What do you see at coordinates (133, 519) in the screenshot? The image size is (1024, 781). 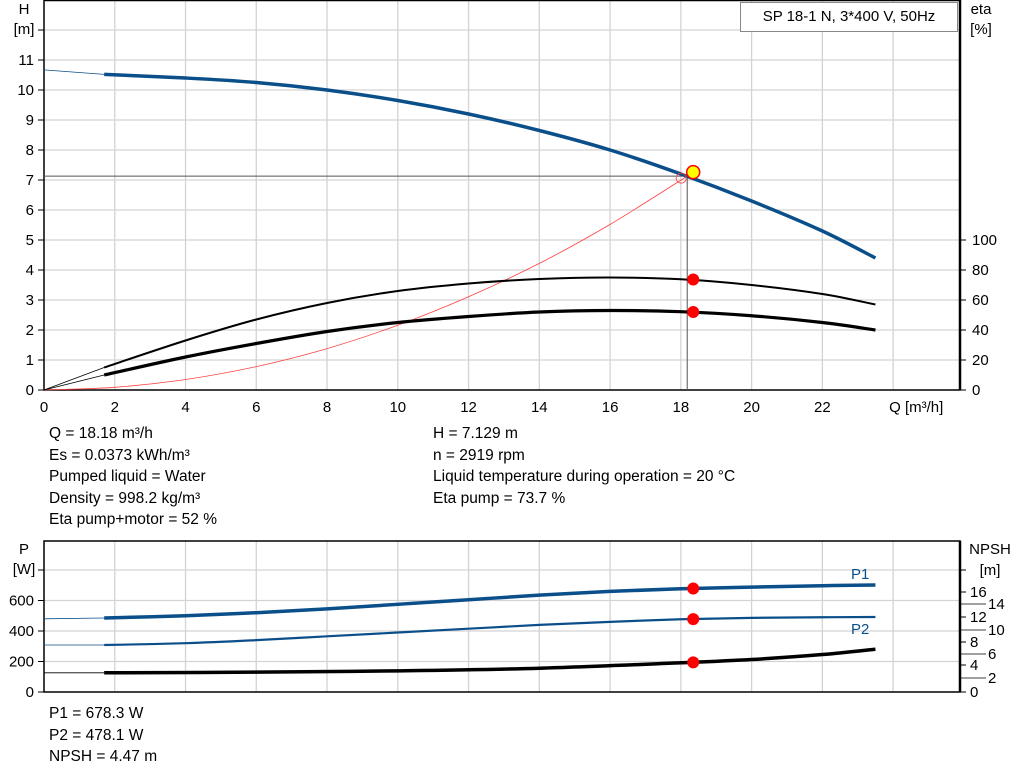 I see `info-eta-total: Eta pump+motor = 52 %` at bounding box center [133, 519].